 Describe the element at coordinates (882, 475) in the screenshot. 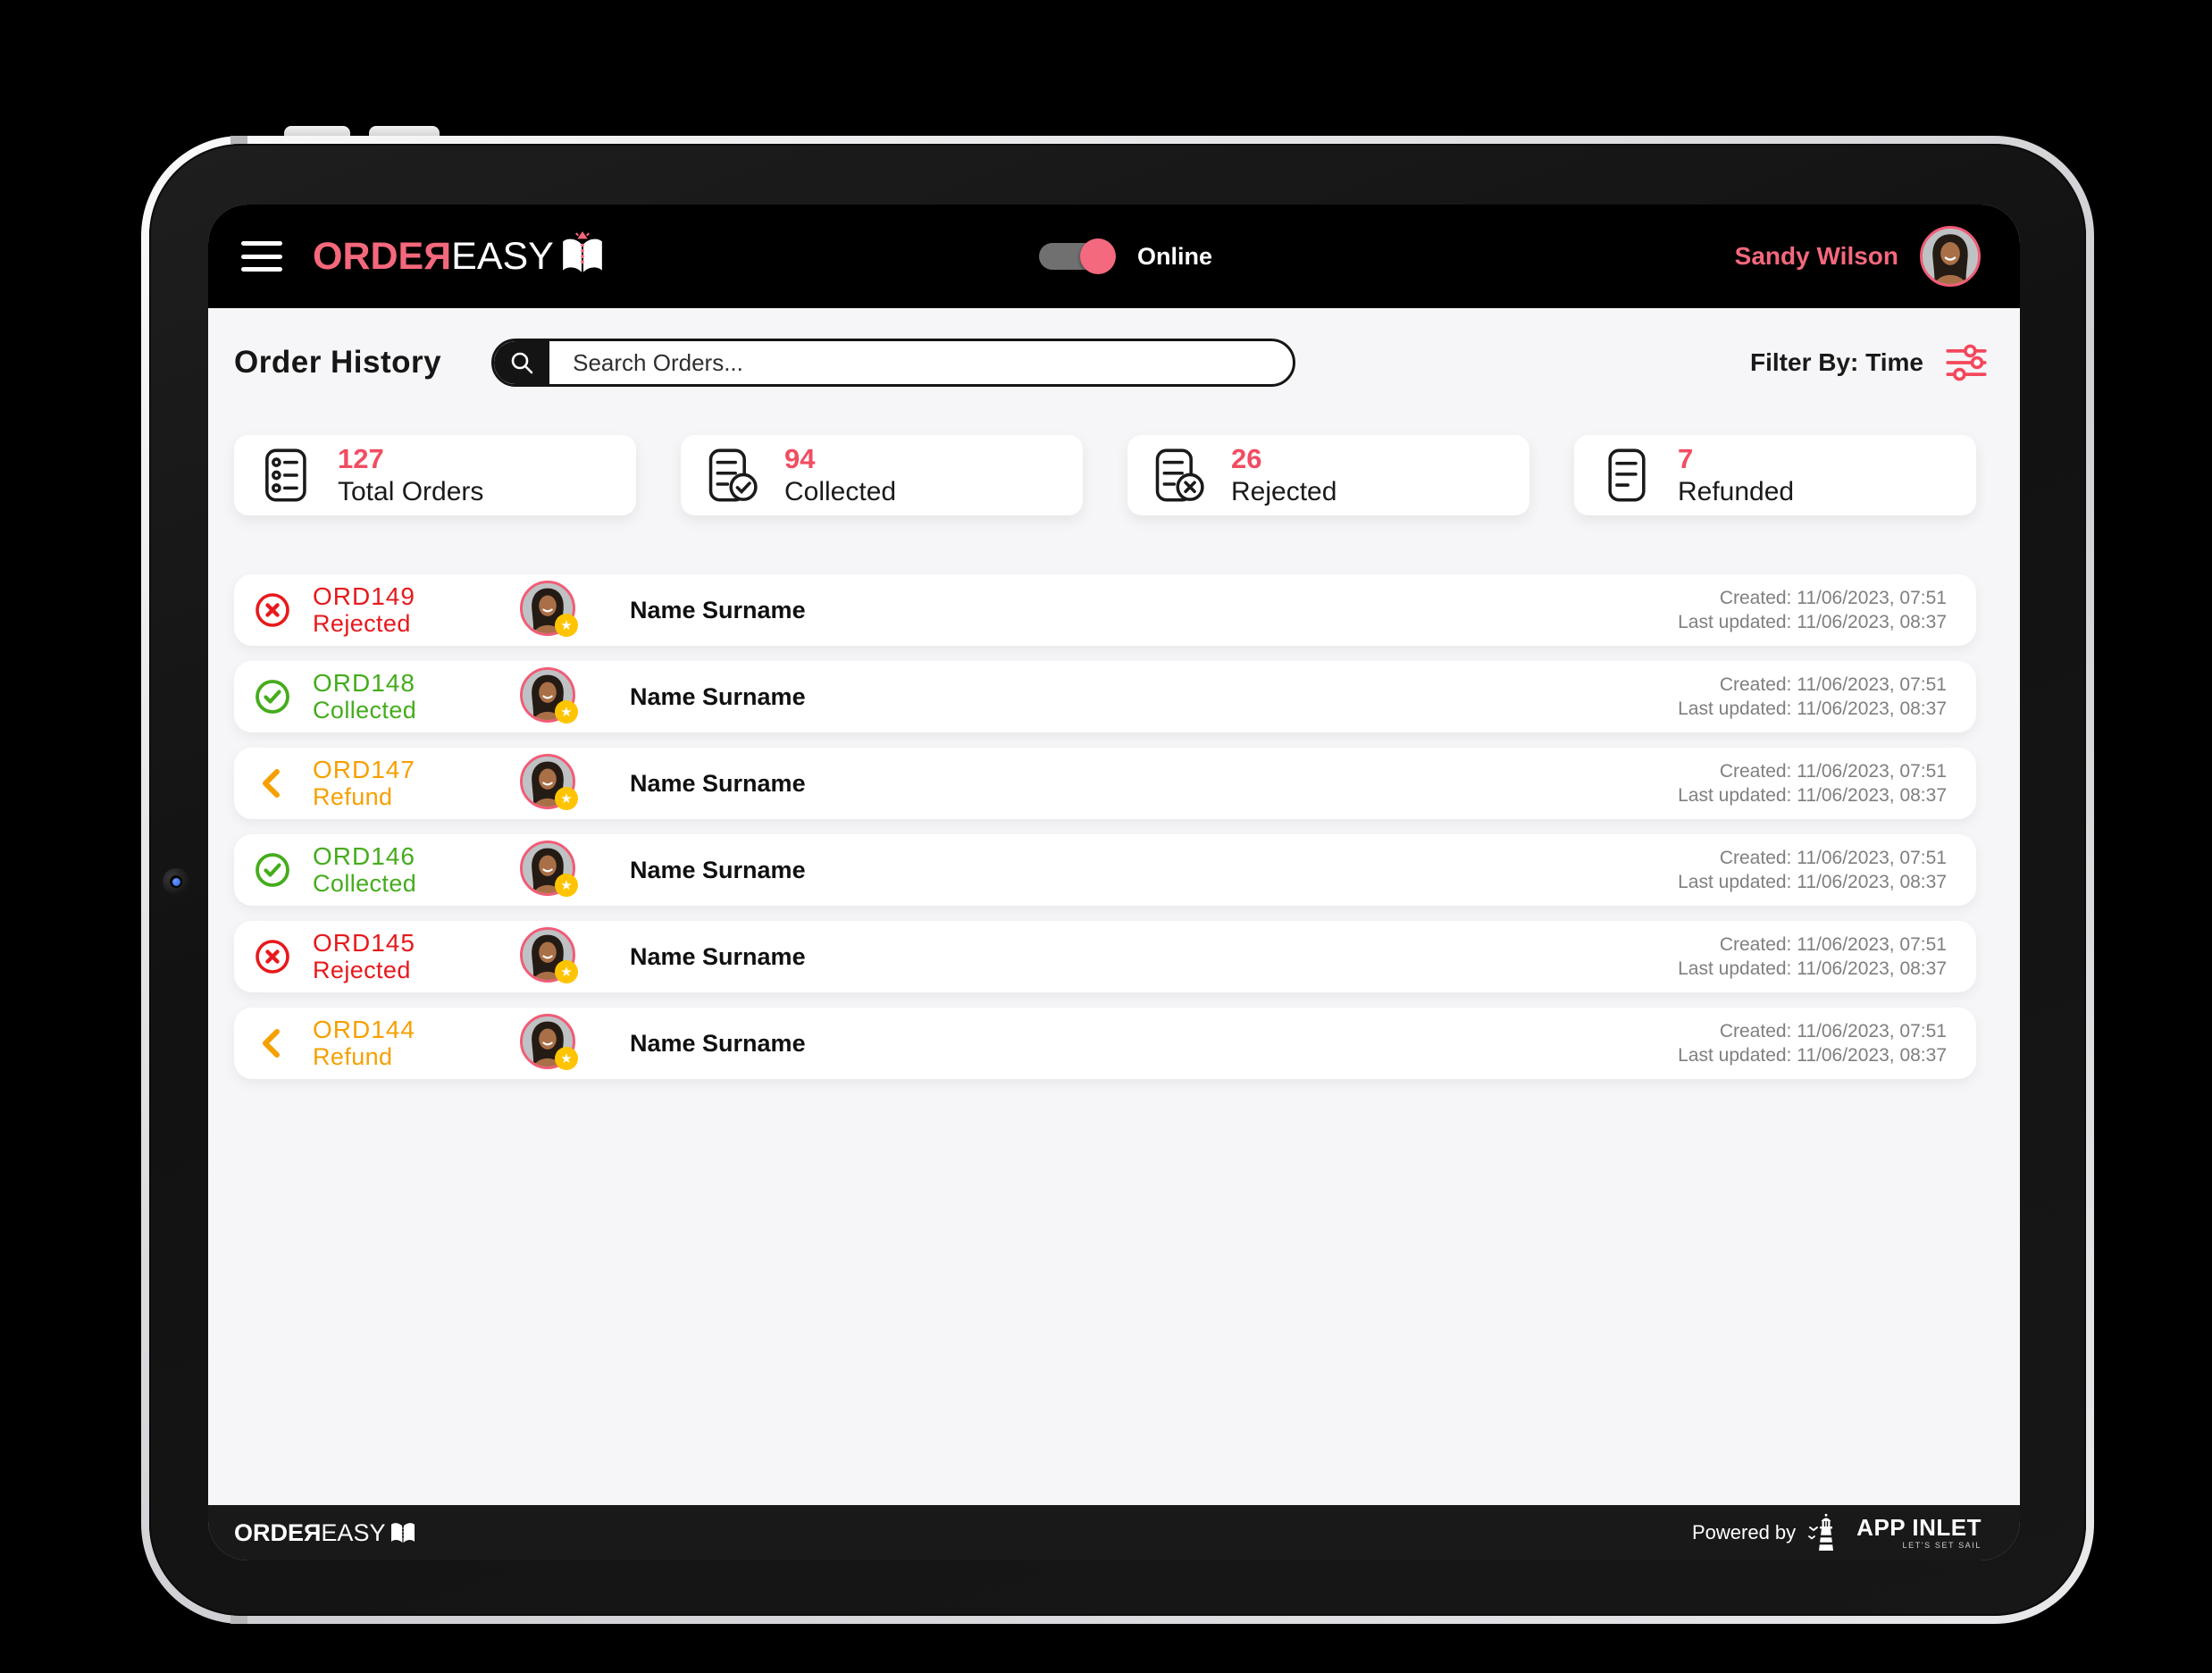

I see `stat-card: 94 Collected` at that location.